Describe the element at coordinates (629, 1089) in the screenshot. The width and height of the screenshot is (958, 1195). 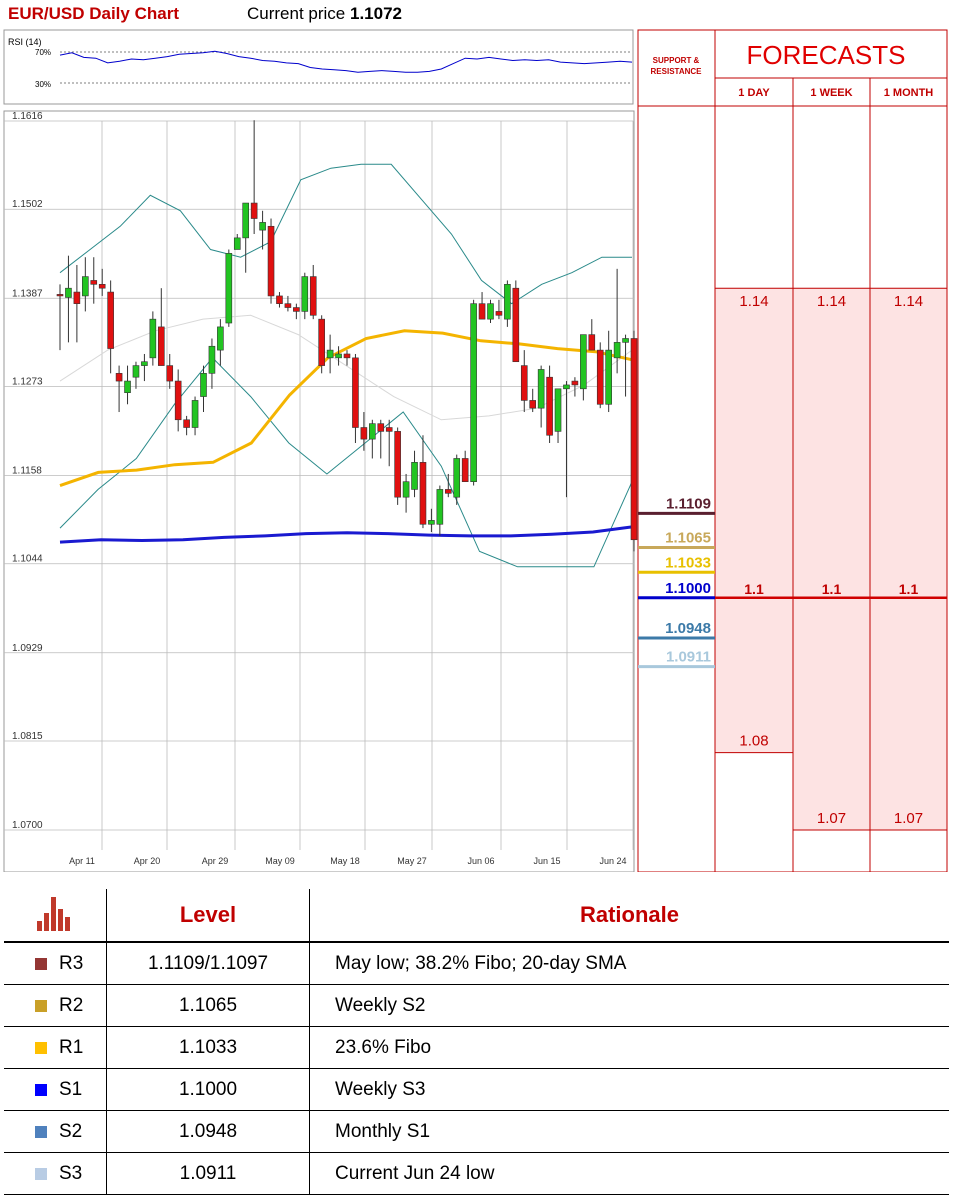
I see `level-rationale: Weekly S3` at that location.